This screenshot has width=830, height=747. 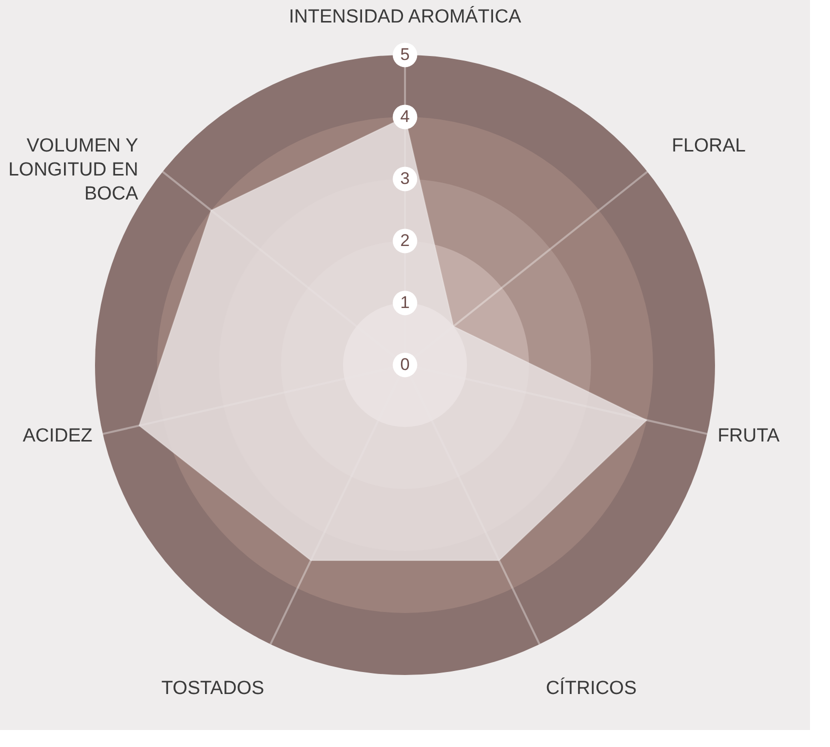 I want to click on y-tick-label: 2, so click(x=405, y=240).